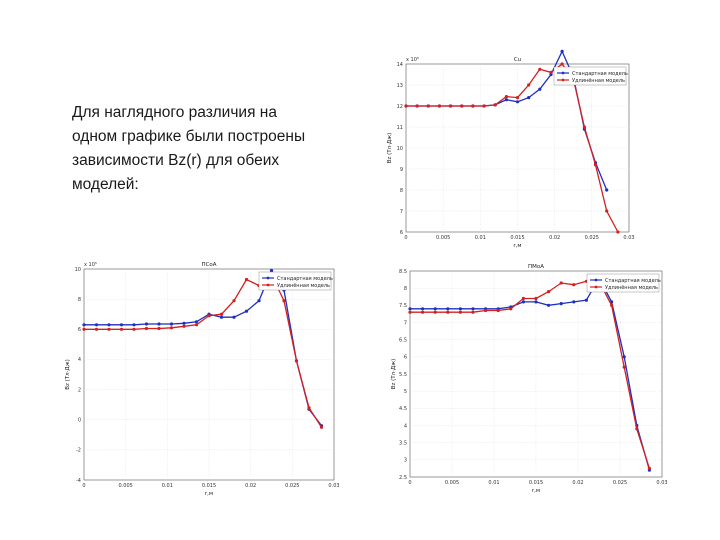 The image size is (720, 540). I want to click on y-tick-label: 2, so click(79, 390).